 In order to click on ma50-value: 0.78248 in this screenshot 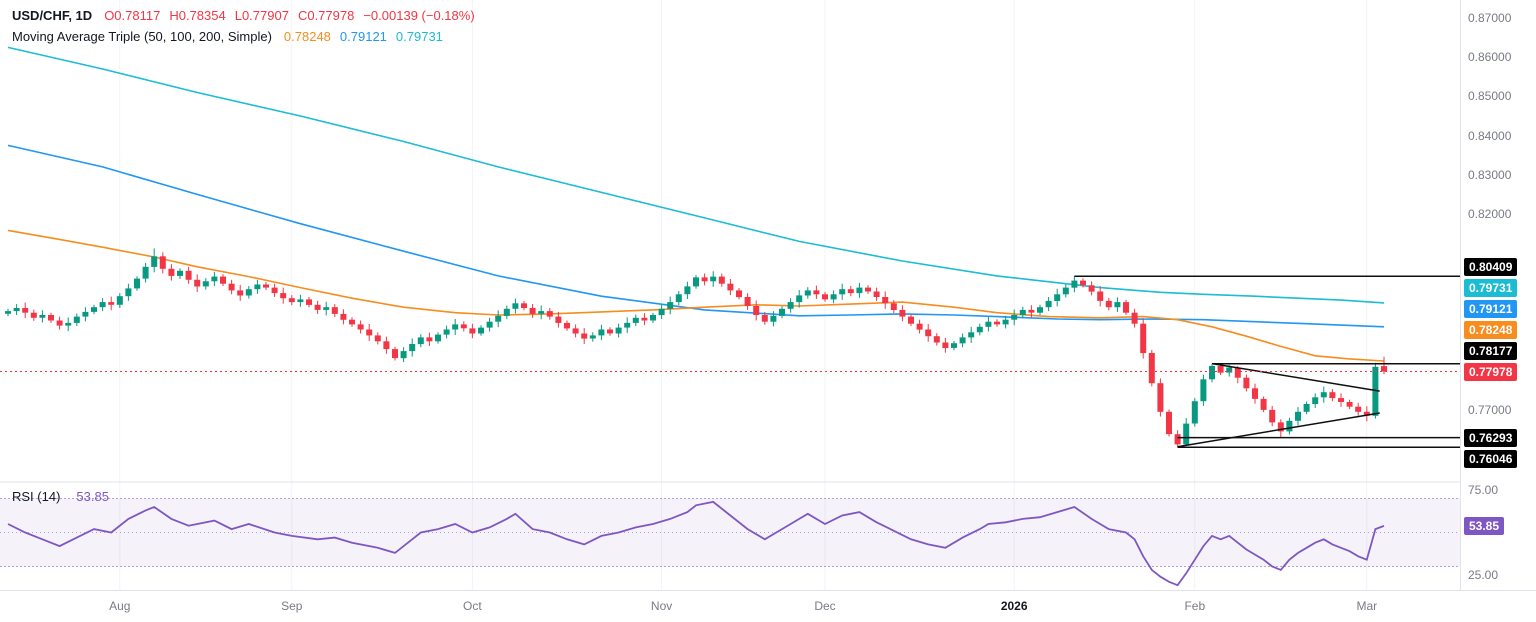, I will do `click(307, 36)`.